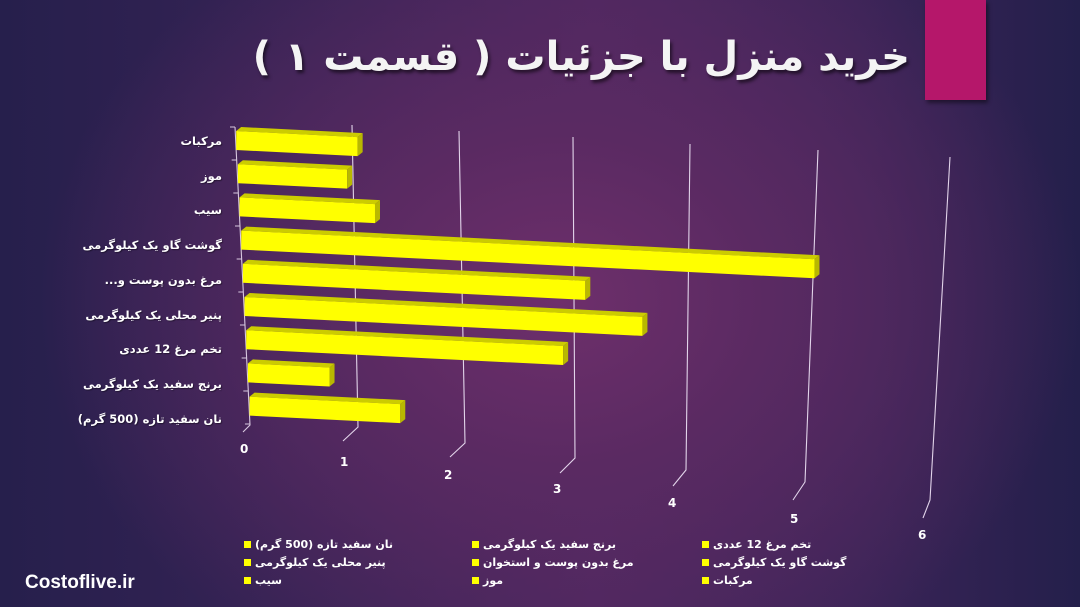 Image resolution: width=1080 pixels, height=607 pixels. I want to click on legend-item: تخم مرغ 12 عددی, so click(756, 544).